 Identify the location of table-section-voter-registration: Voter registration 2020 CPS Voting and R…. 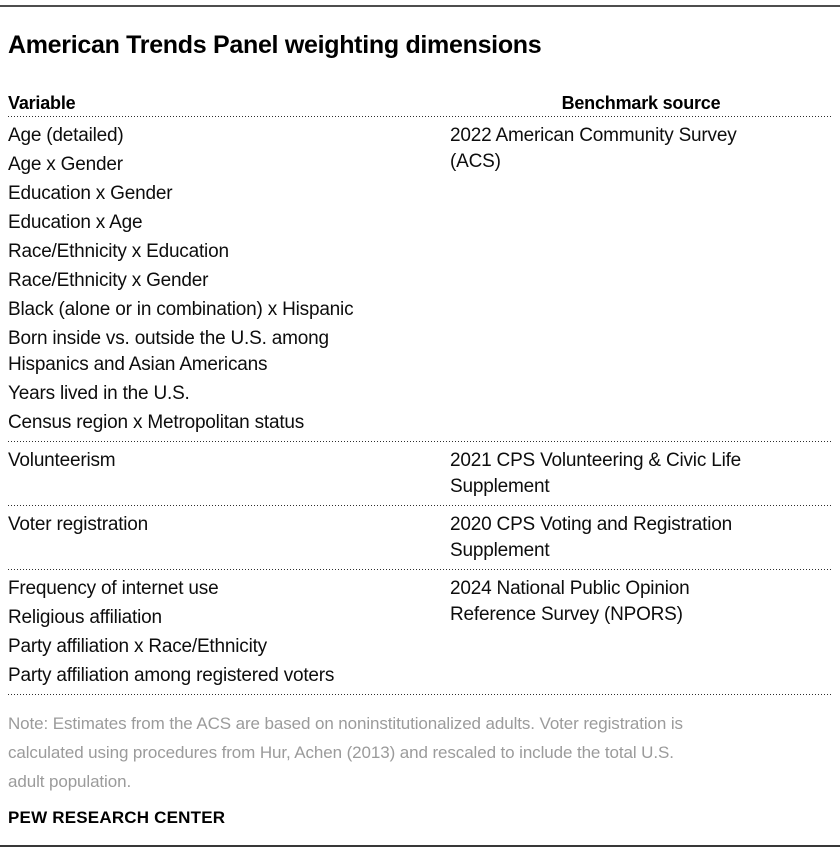
(420, 537).